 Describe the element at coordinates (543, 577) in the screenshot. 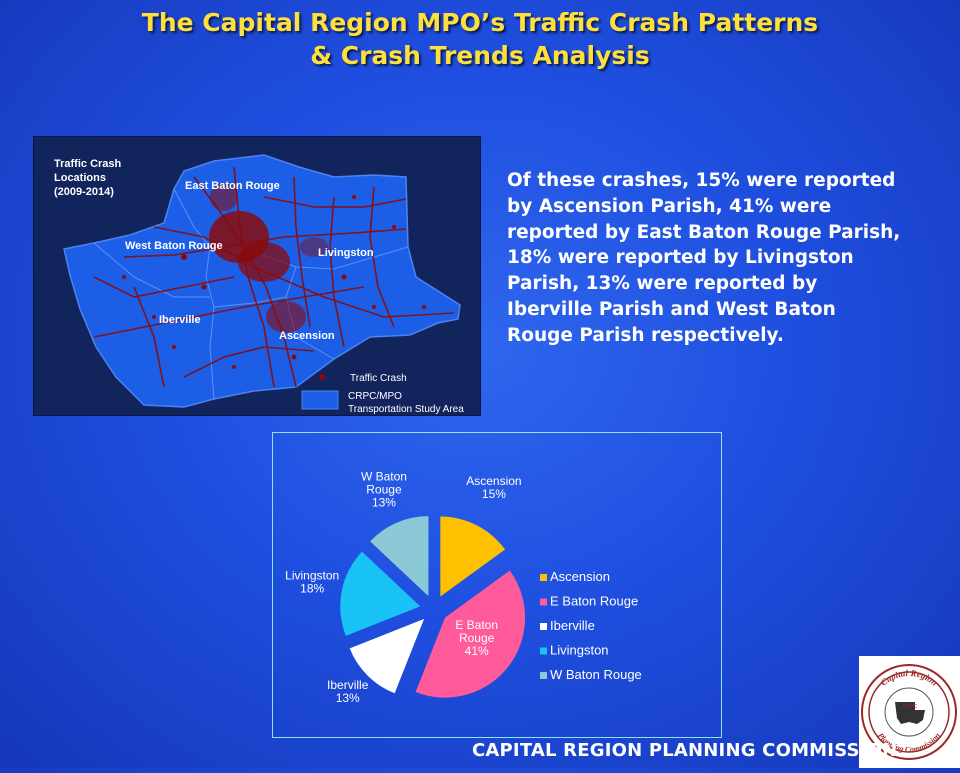

I see `legend-swatch-ascension` at that location.